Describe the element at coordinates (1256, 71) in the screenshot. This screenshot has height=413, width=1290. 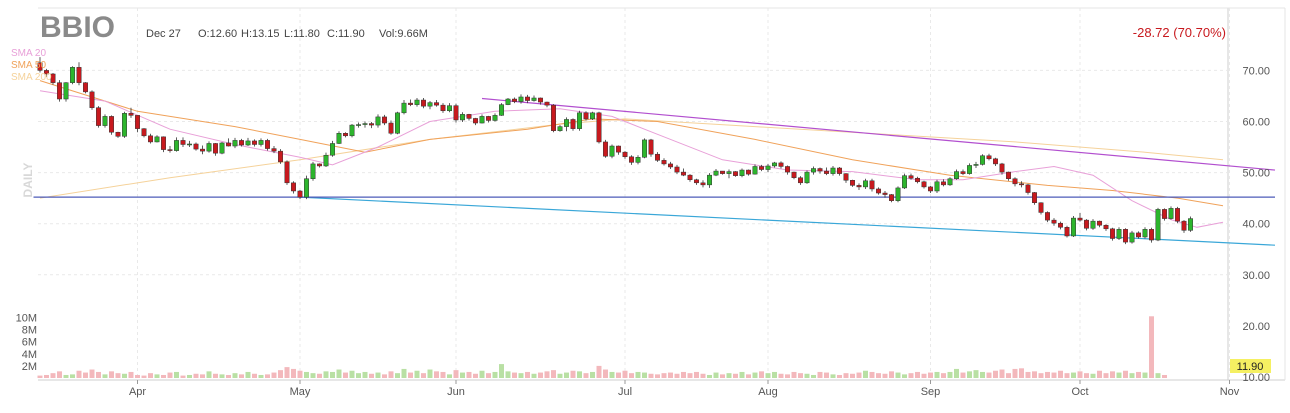
I see `price-tick-label: 70.00` at that location.